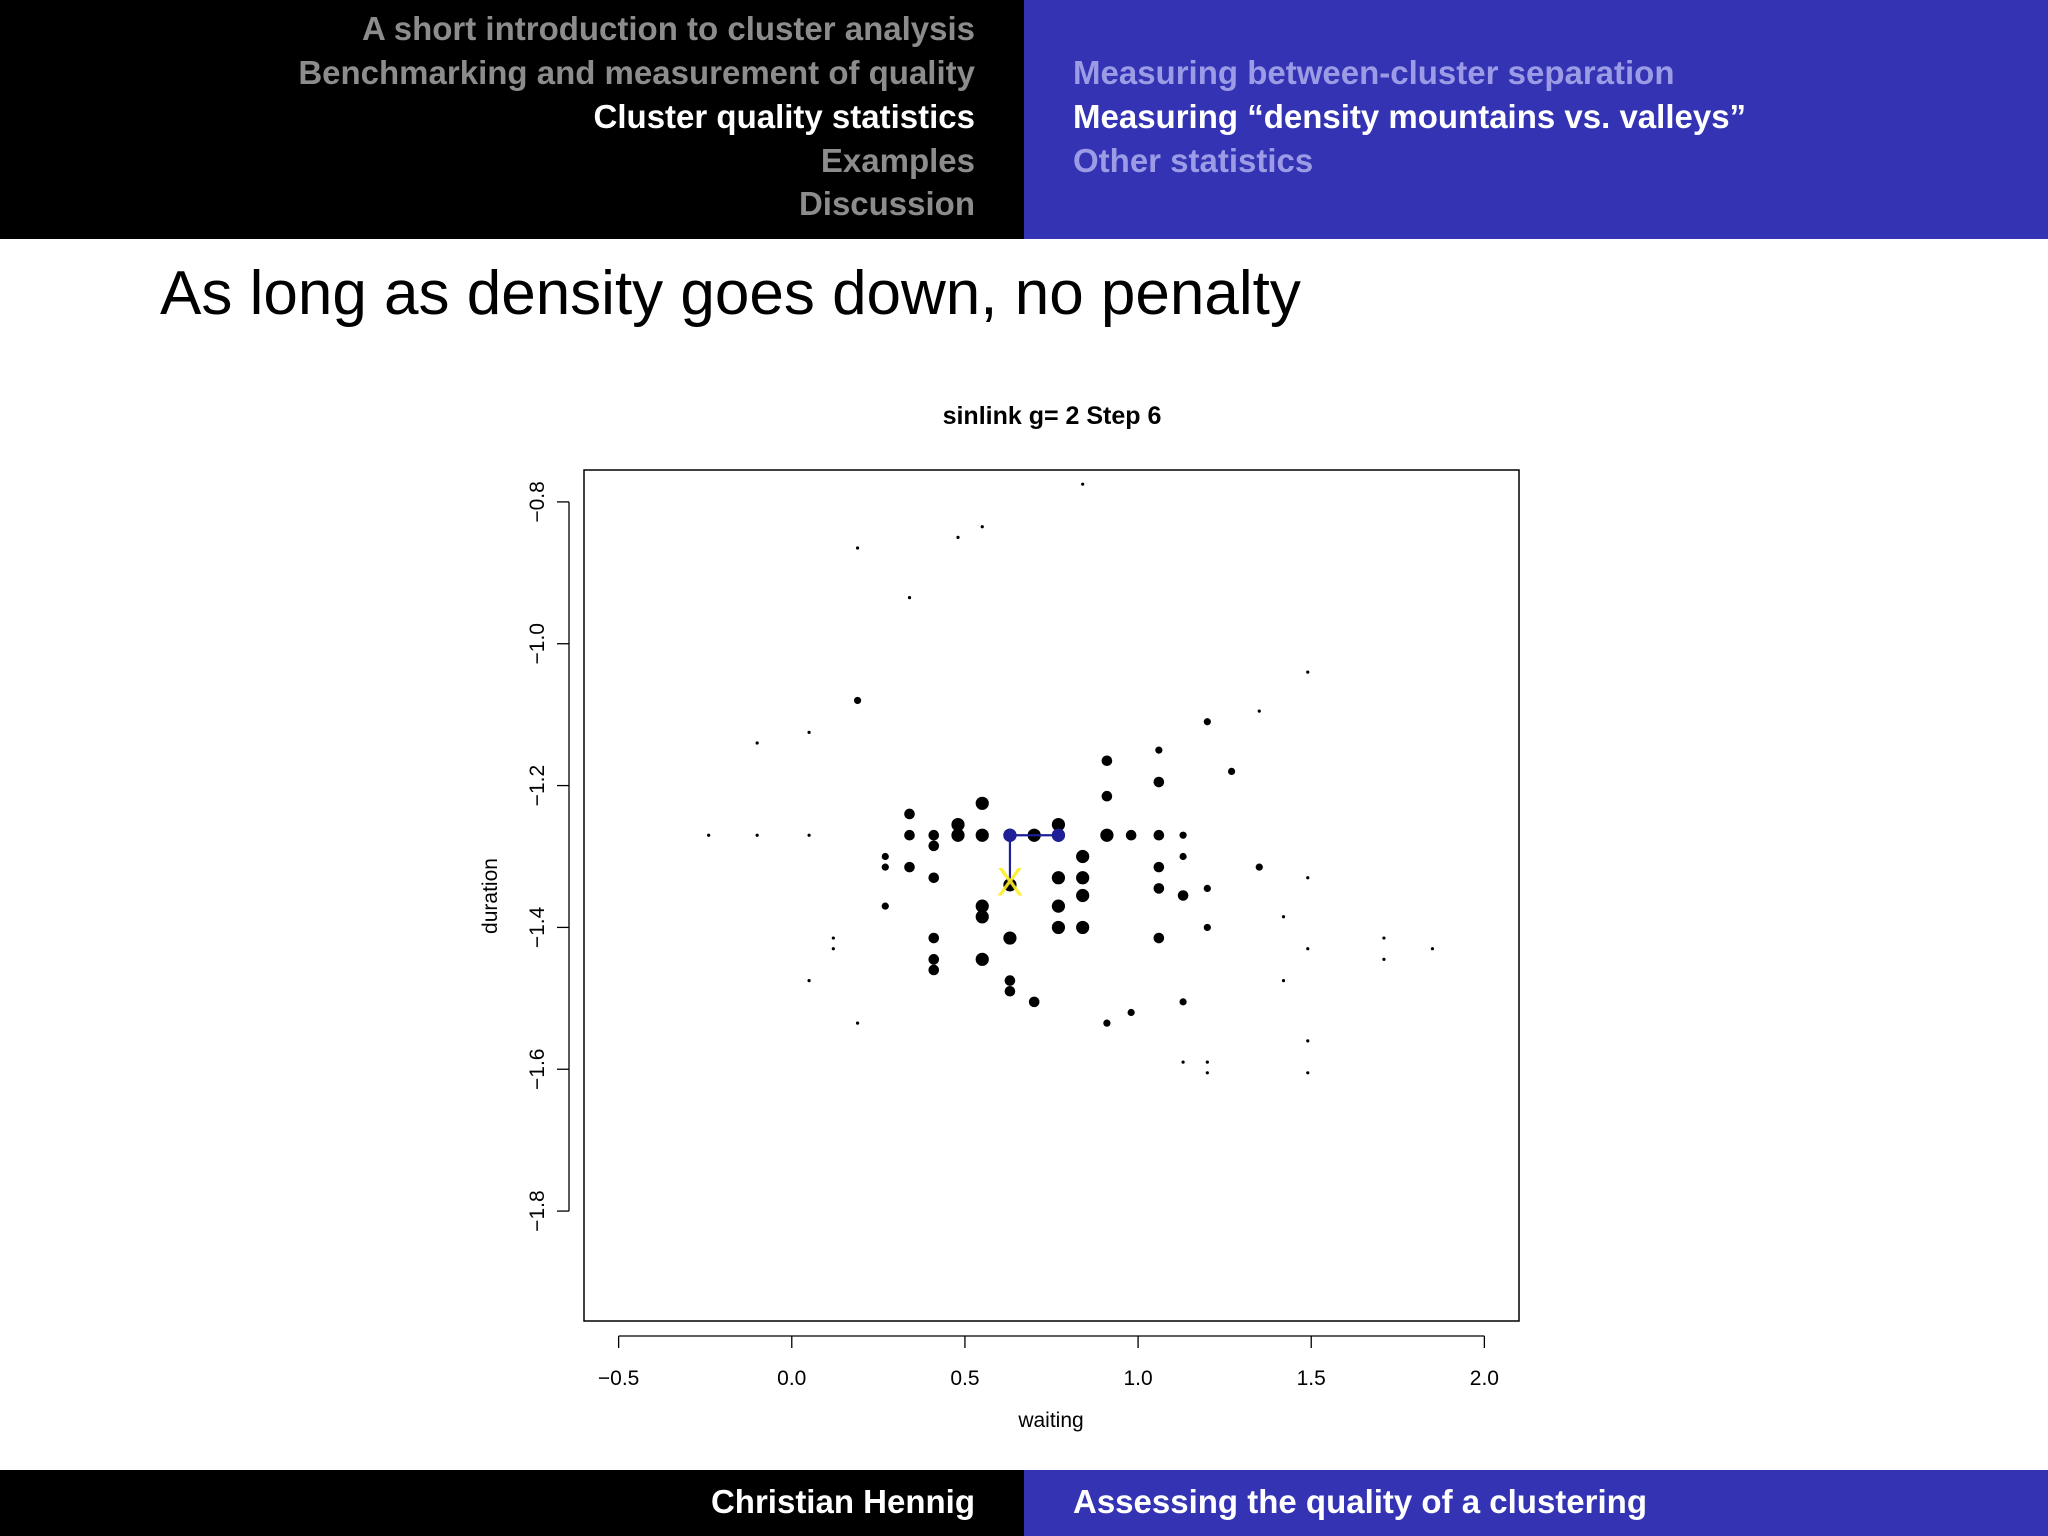 The width and height of the screenshot is (2048, 1536). Describe the element at coordinates (784, 116) in the screenshot. I see `nav-section-quality-statistics: Cluster quality statistics` at that location.